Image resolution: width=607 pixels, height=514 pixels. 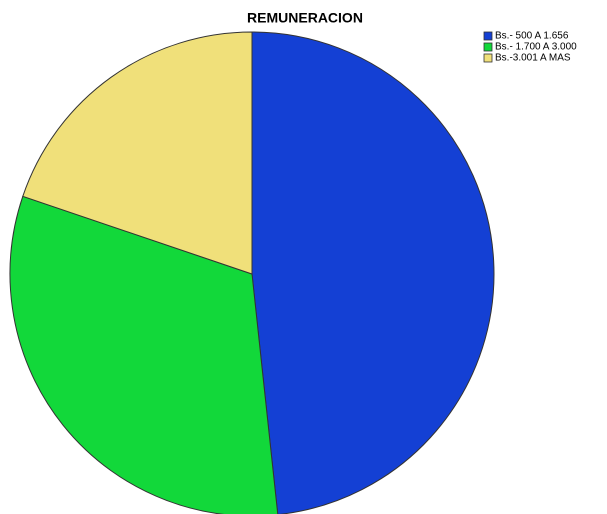 What do you see at coordinates (305, 18) in the screenshot?
I see `chart-title: REMUNERACION` at bounding box center [305, 18].